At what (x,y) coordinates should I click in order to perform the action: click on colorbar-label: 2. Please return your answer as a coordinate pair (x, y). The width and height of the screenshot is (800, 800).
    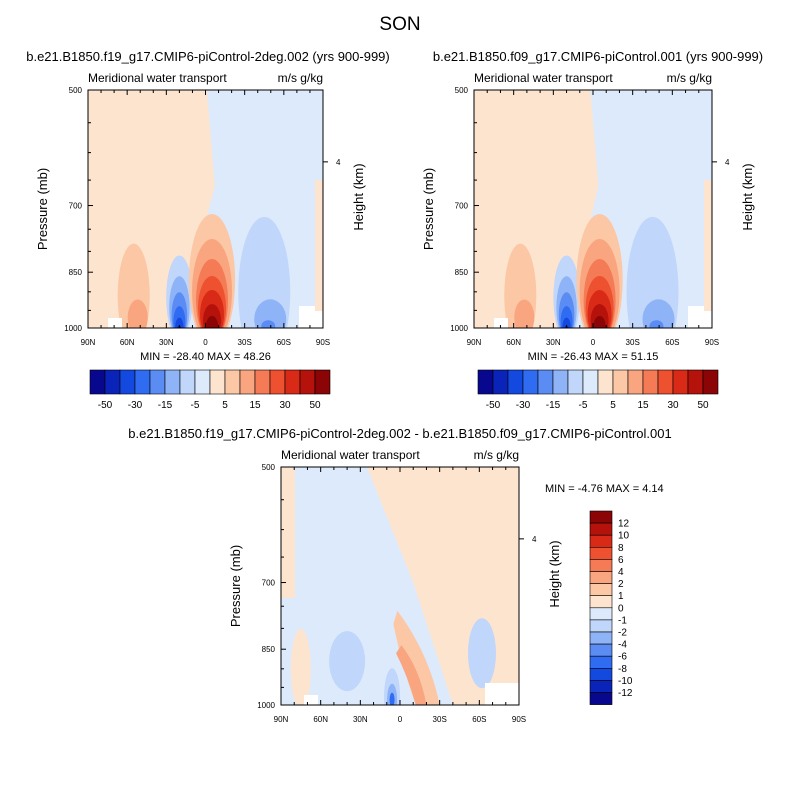
    Looking at the image, I should click on (621, 584).